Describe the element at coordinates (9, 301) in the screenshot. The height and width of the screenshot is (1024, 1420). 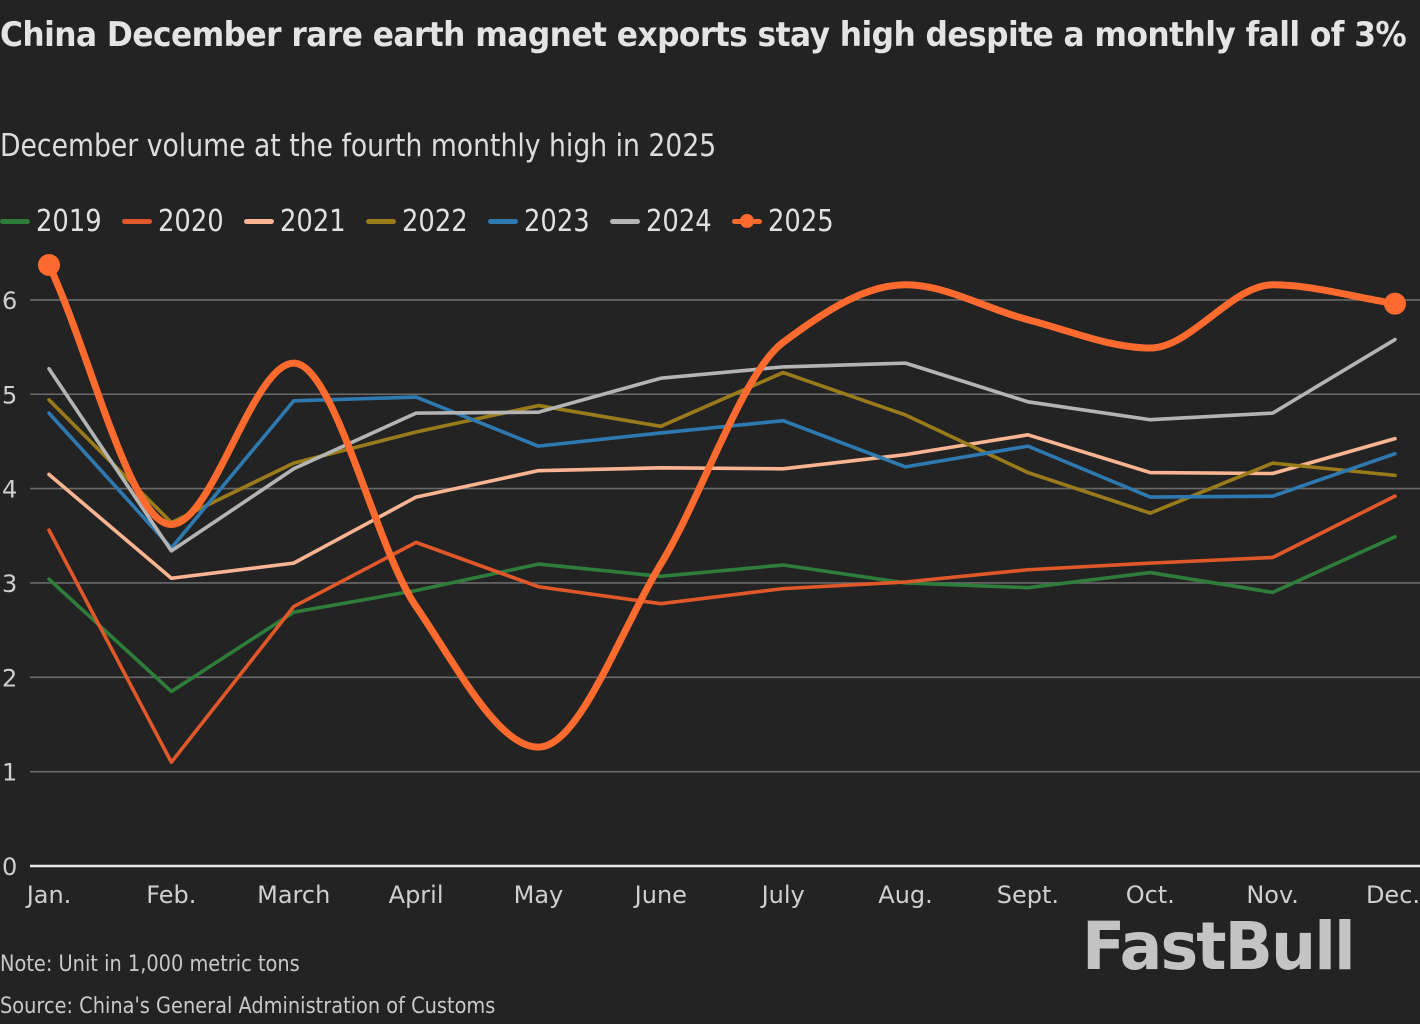
I see `y-tick-label: 6` at that location.